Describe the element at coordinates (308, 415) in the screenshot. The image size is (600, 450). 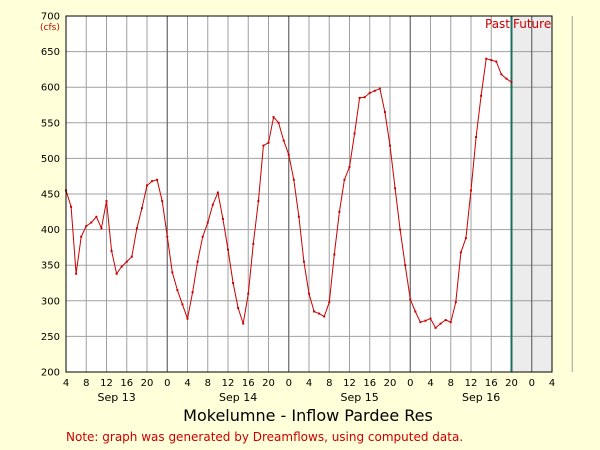
I see `chart-title: Mokelumne - Inflow Pardee Res` at that location.